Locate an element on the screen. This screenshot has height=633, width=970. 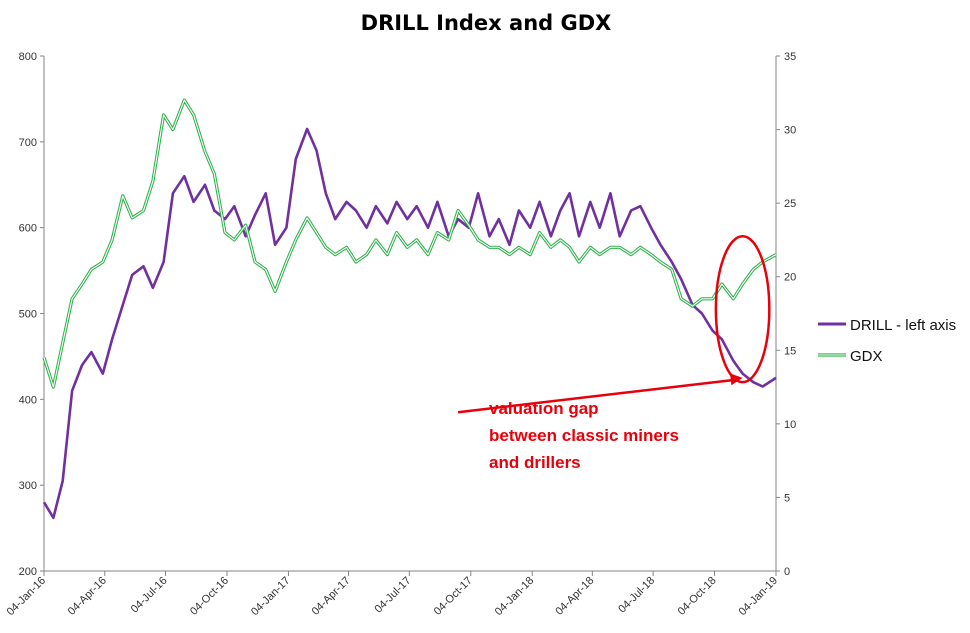
x-tick-label: 04-Oct-18 is located at coordinates (697, 596).